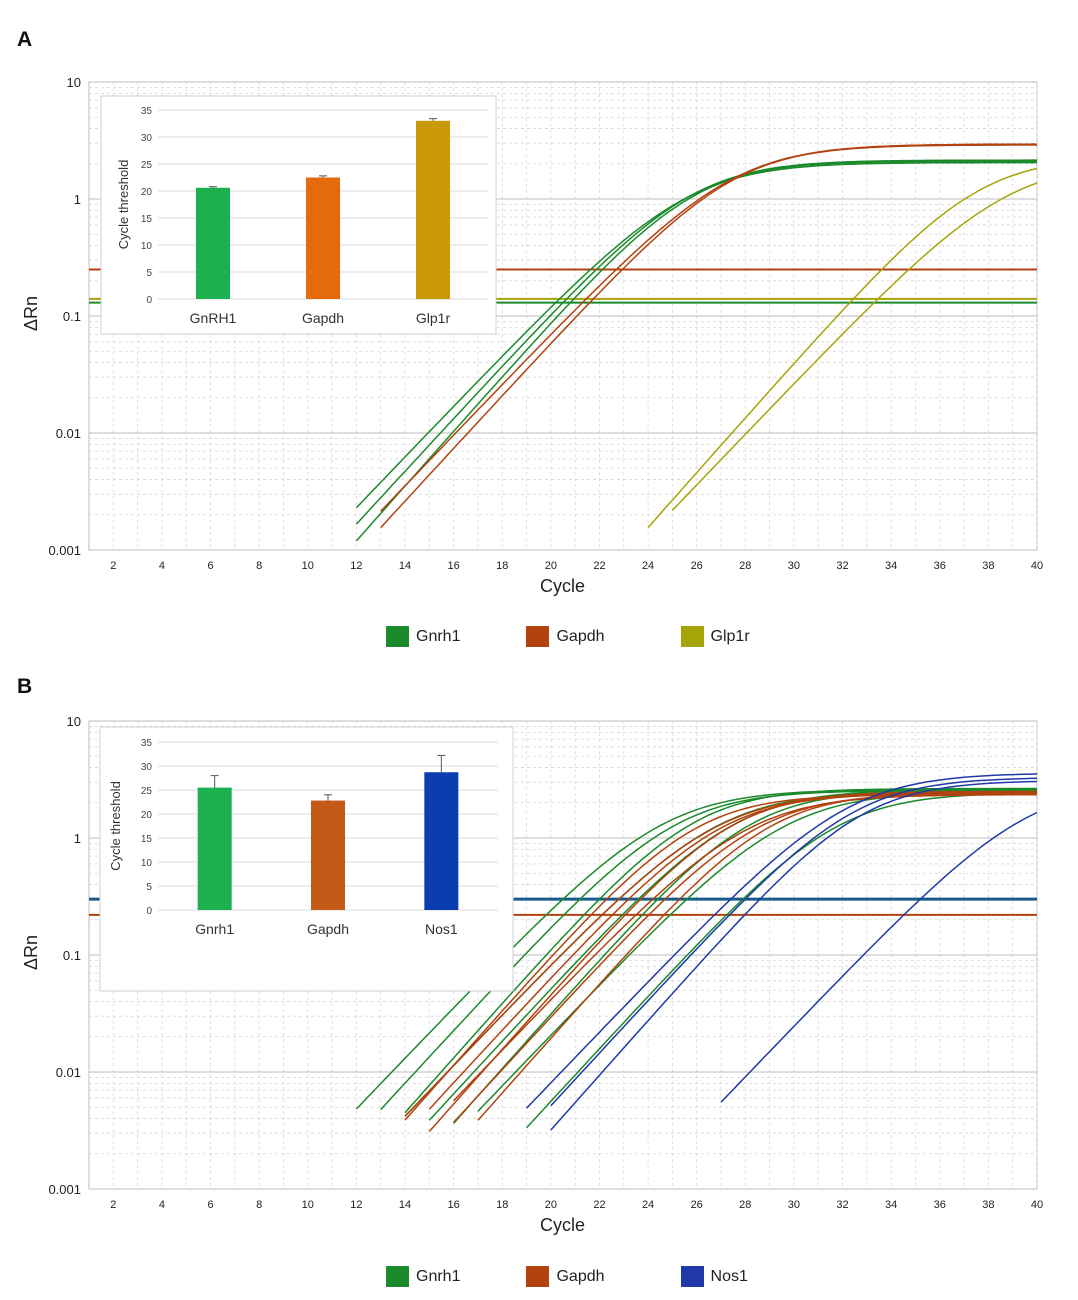 This screenshot has height=1300, width=1078. What do you see at coordinates (123, 205) in the screenshot?
I see `inset-y-axis-title: Cycle threshold` at bounding box center [123, 205].